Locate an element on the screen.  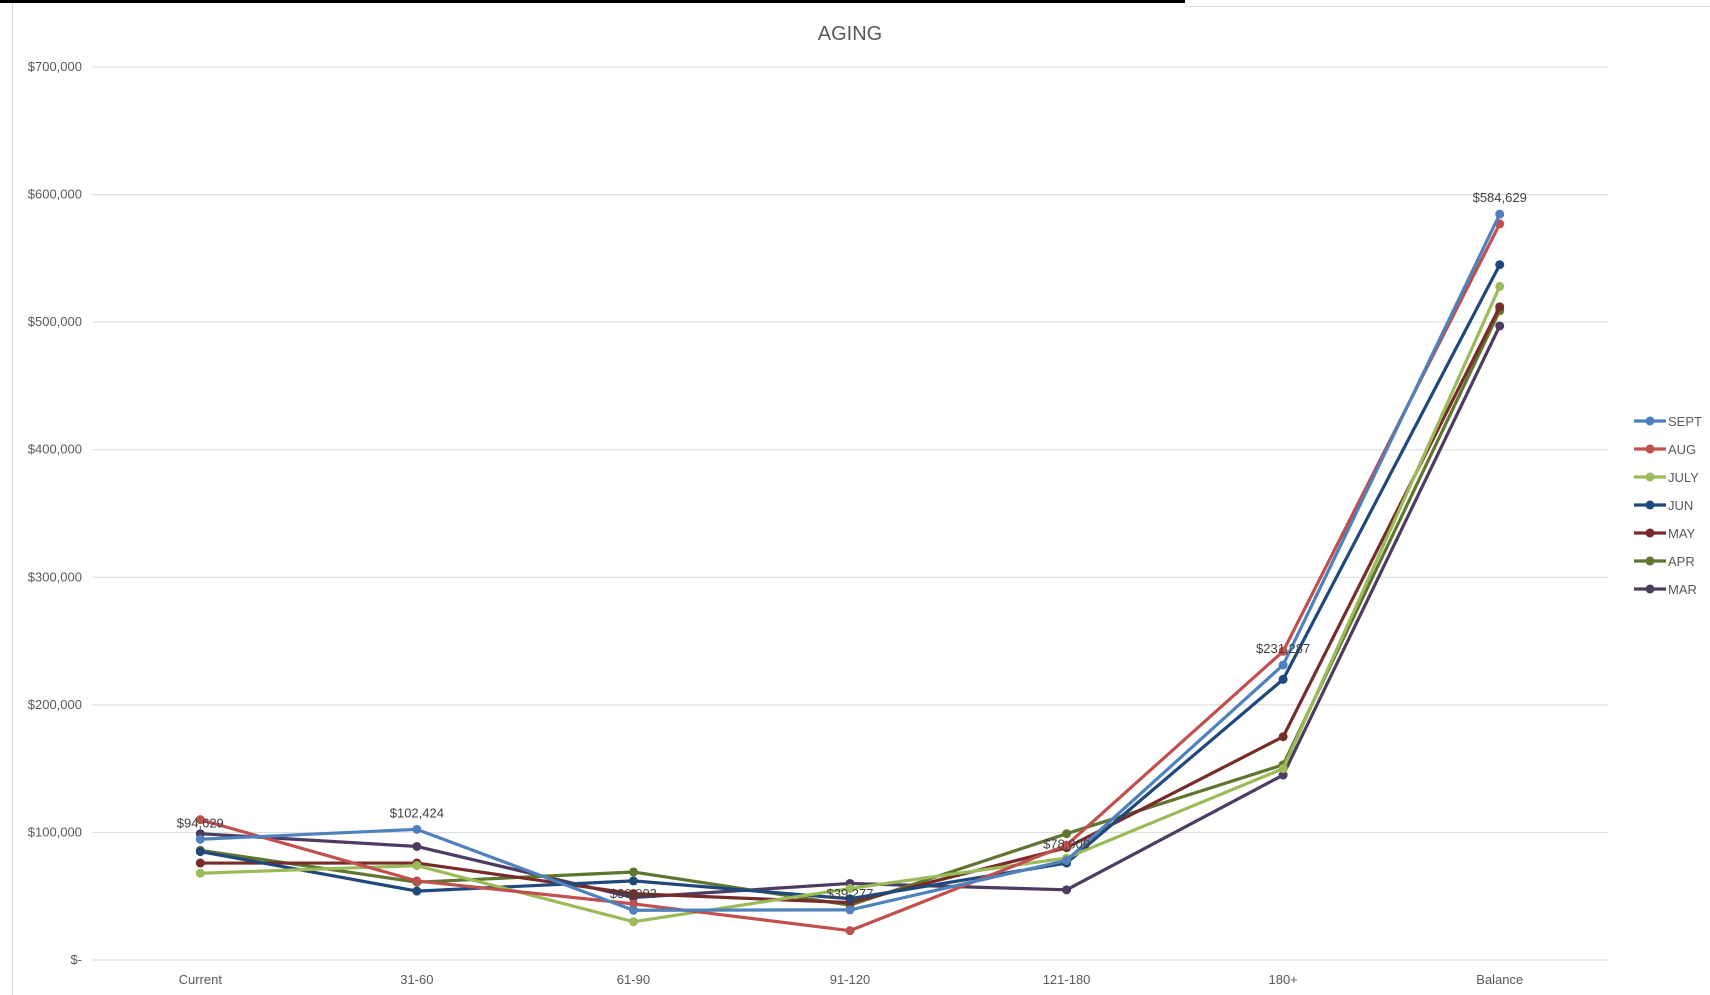
data-label: $39,277 is located at coordinates (850, 893).